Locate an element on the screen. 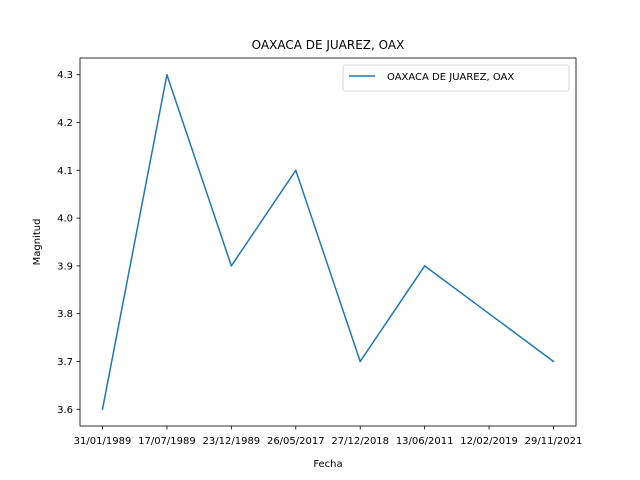 The height and width of the screenshot is (480, 640). y-tick-label: 4.1 is located at coordinates (65, 171).